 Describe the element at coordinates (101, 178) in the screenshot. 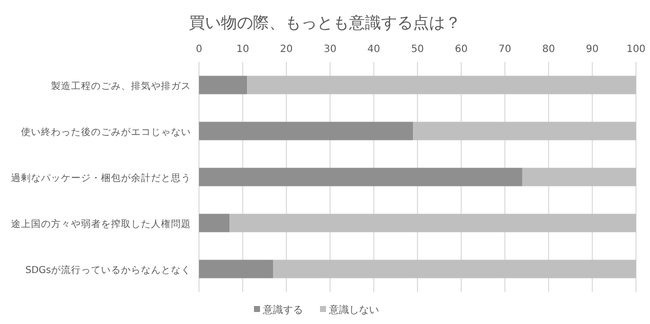

I see `y-tick-label: 過剰なパッケージ・梱包が余計だと思う` at that location.